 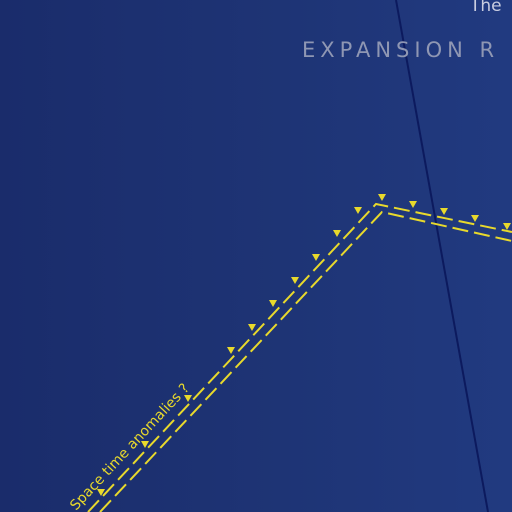 I want to click on annotation-label: Space time anomalies ?, so click(x=130, y=446).